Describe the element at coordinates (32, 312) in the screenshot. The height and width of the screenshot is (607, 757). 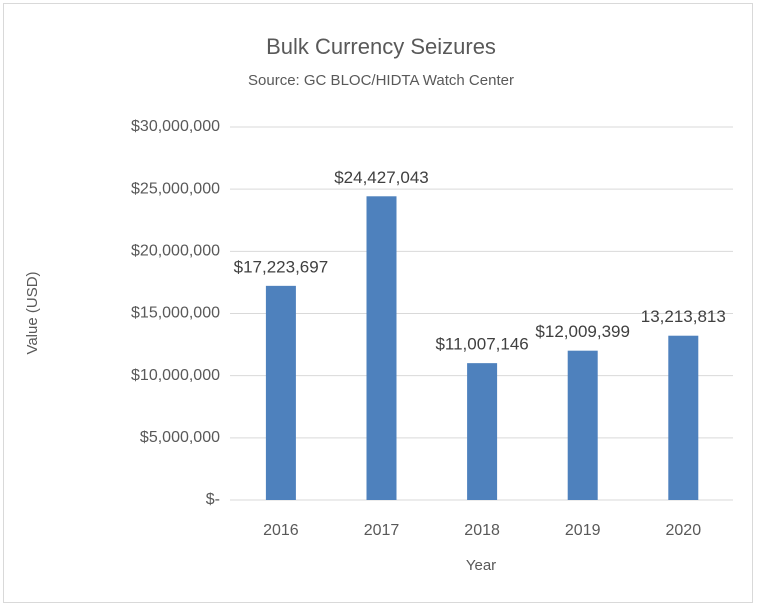
I see `y-axis-label: Value (USD)` at that location.